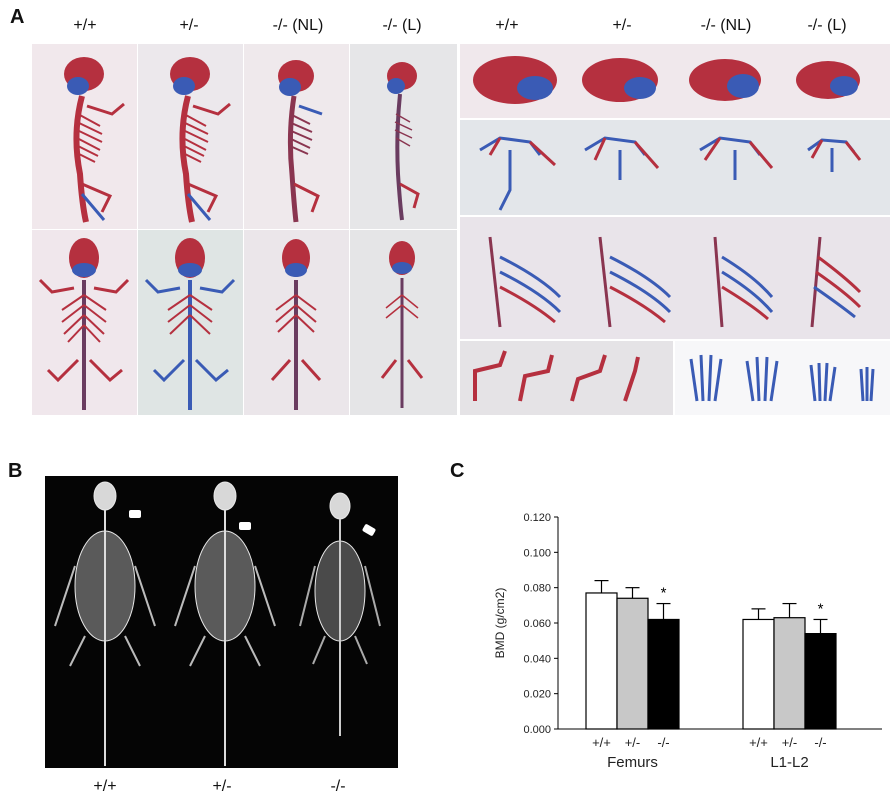 This screenshot has width=893, height=800. What do you see at coordinates (296, 322) in the screenshot?
I see `skeleton-dorsal-ko-nl` at bounding box center [296, 322].